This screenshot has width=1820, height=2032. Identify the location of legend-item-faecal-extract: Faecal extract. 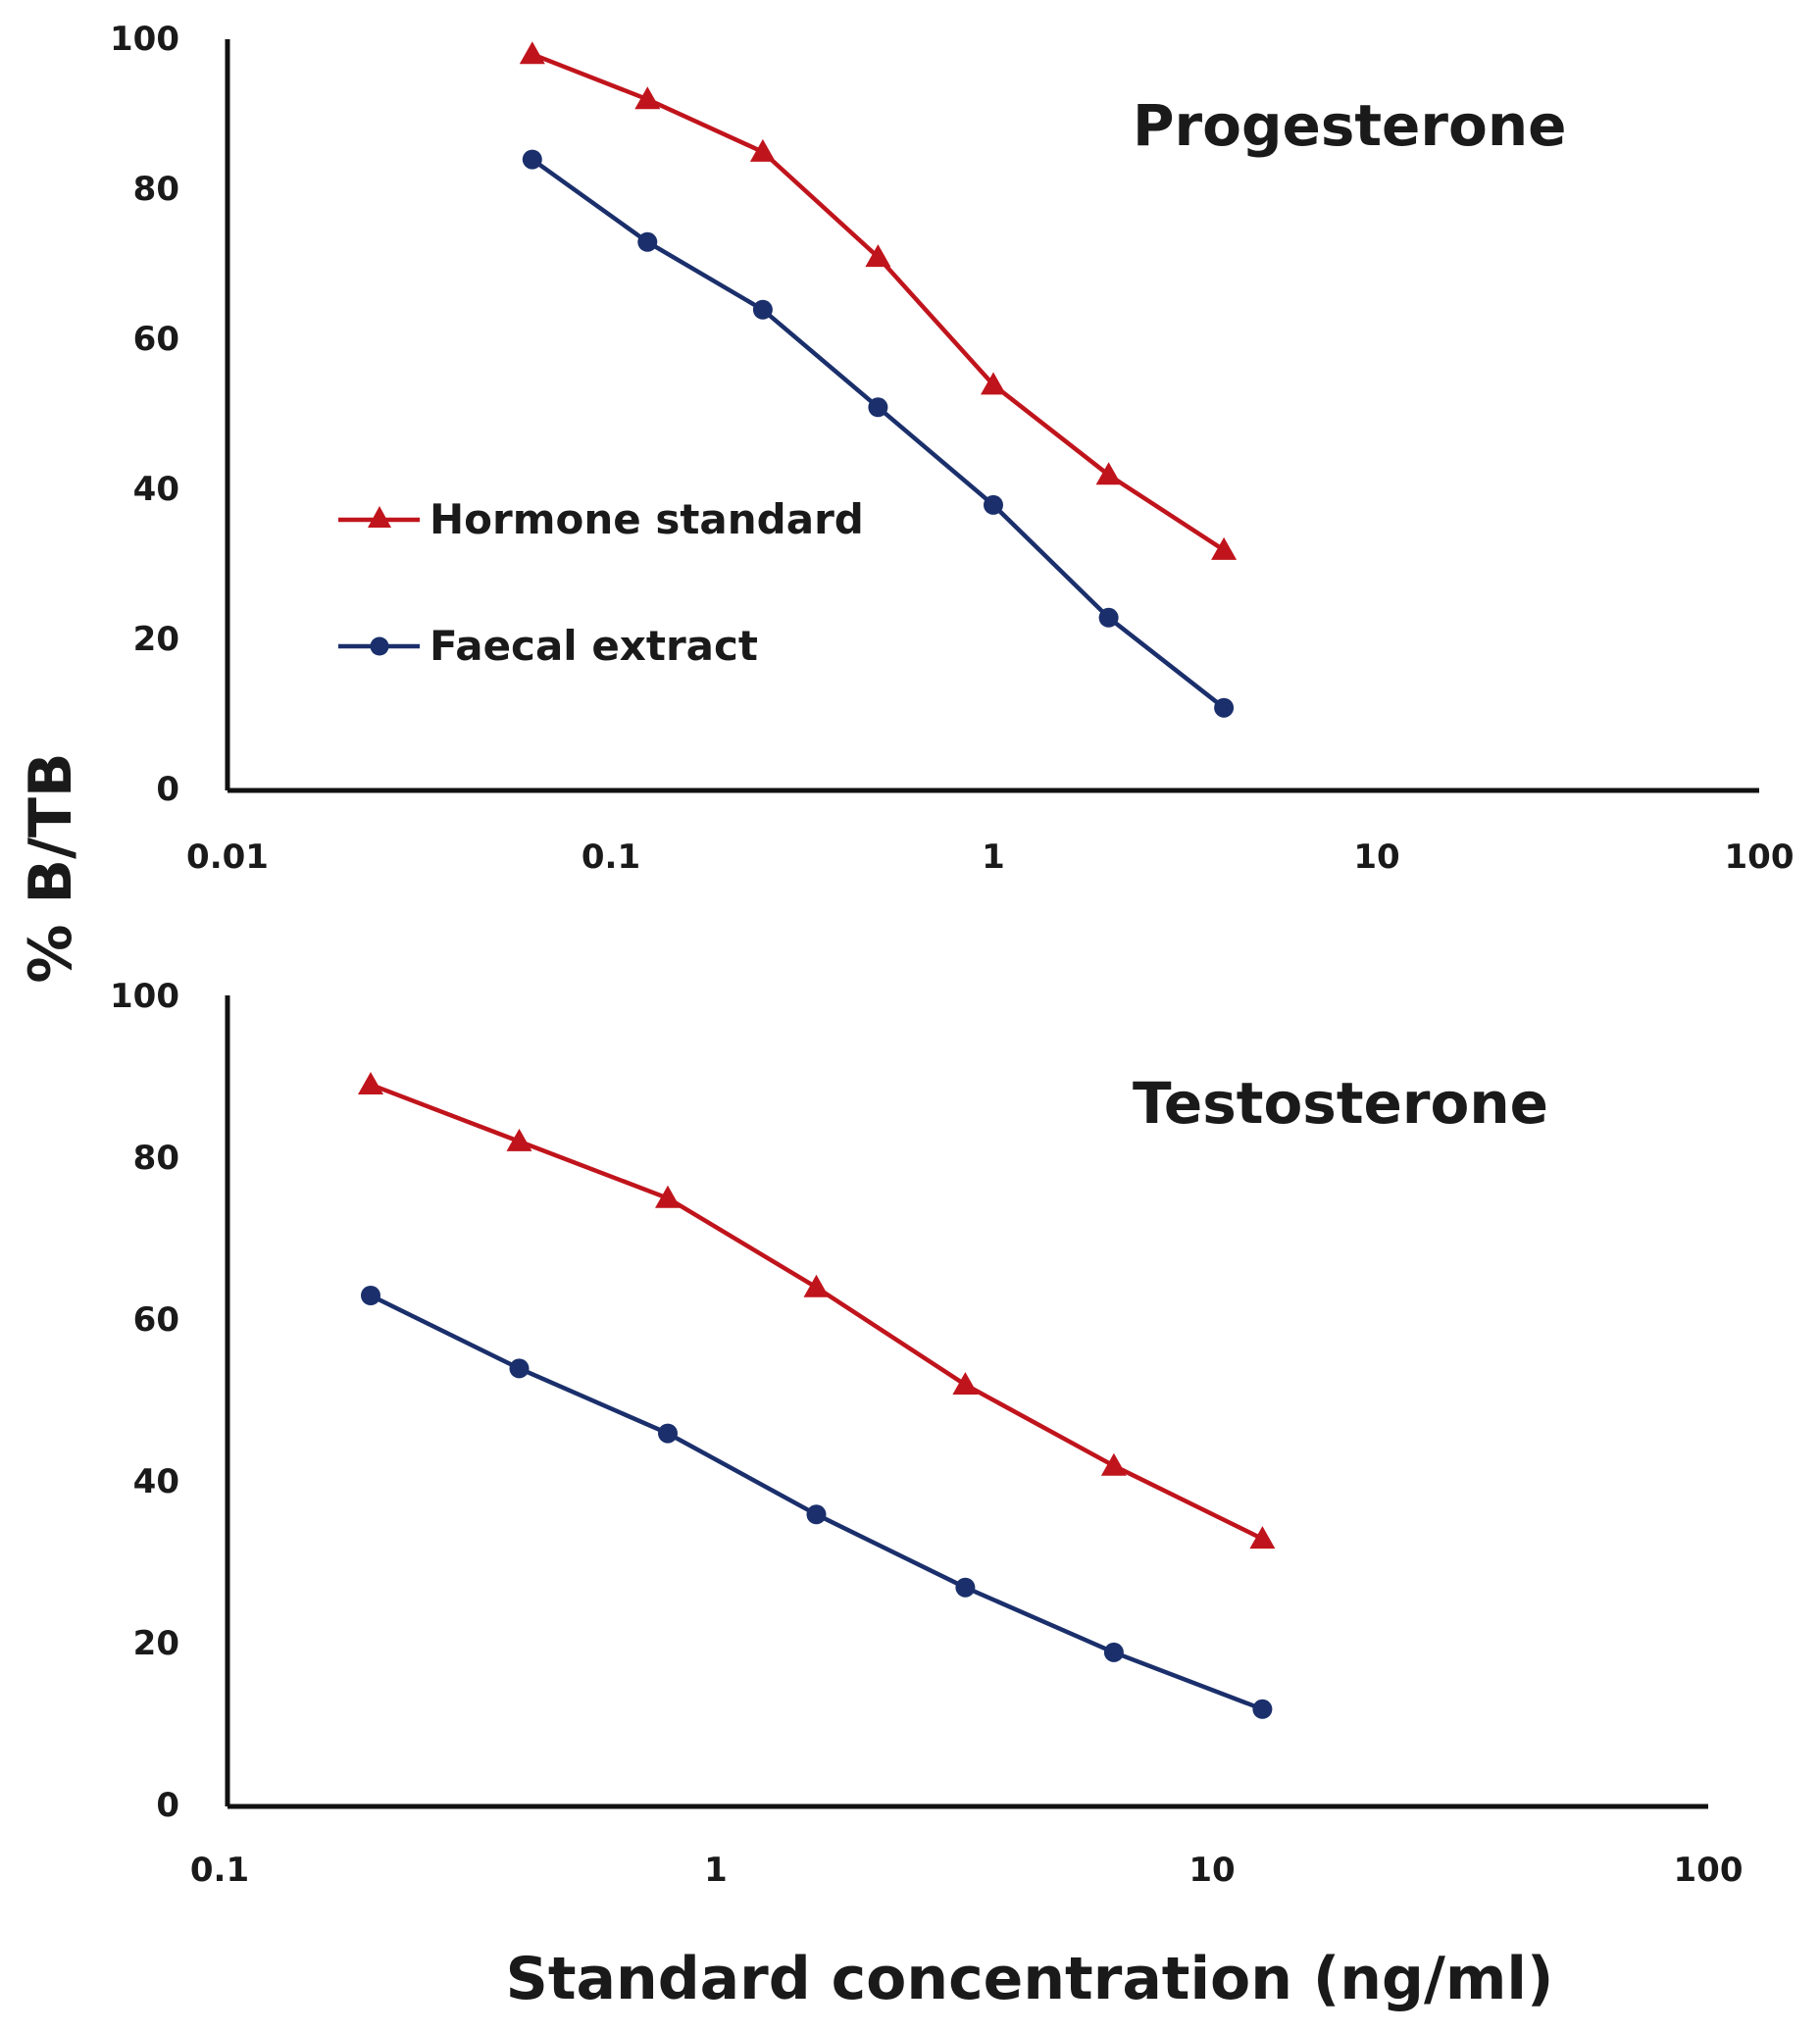
(548, 646).